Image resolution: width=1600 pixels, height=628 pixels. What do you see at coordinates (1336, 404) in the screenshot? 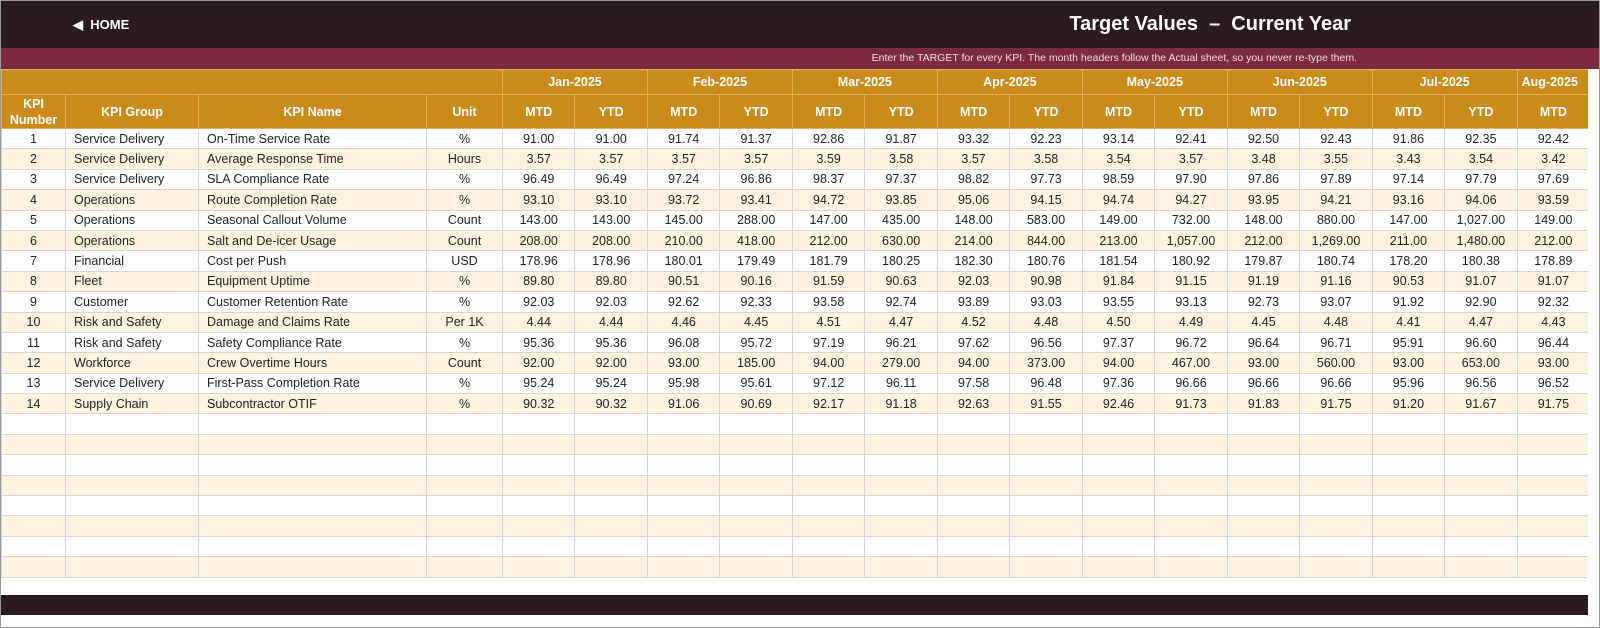
I see `cell: 91.75` at bounding box center [1336, 404].